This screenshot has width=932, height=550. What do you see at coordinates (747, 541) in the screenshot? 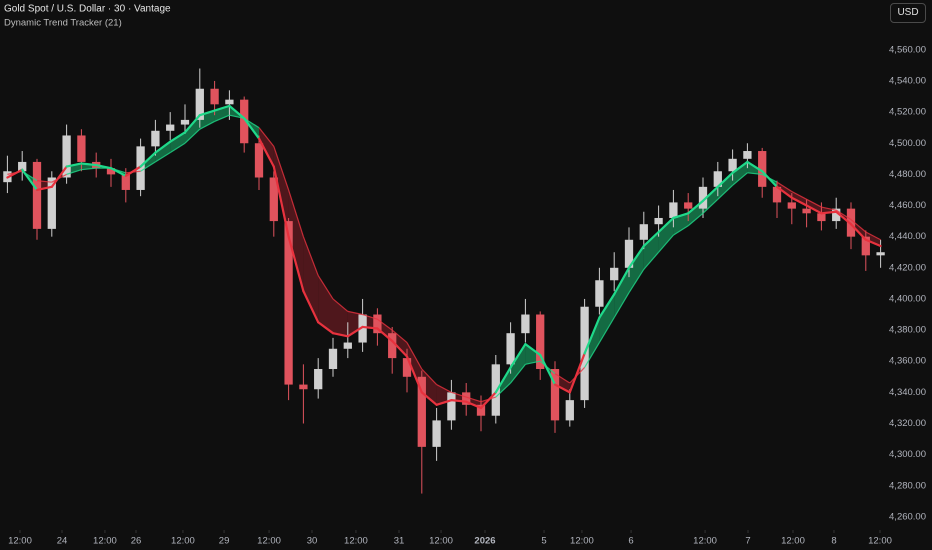
I see `x-tick-label: 7` at bounding box center [747, 541].